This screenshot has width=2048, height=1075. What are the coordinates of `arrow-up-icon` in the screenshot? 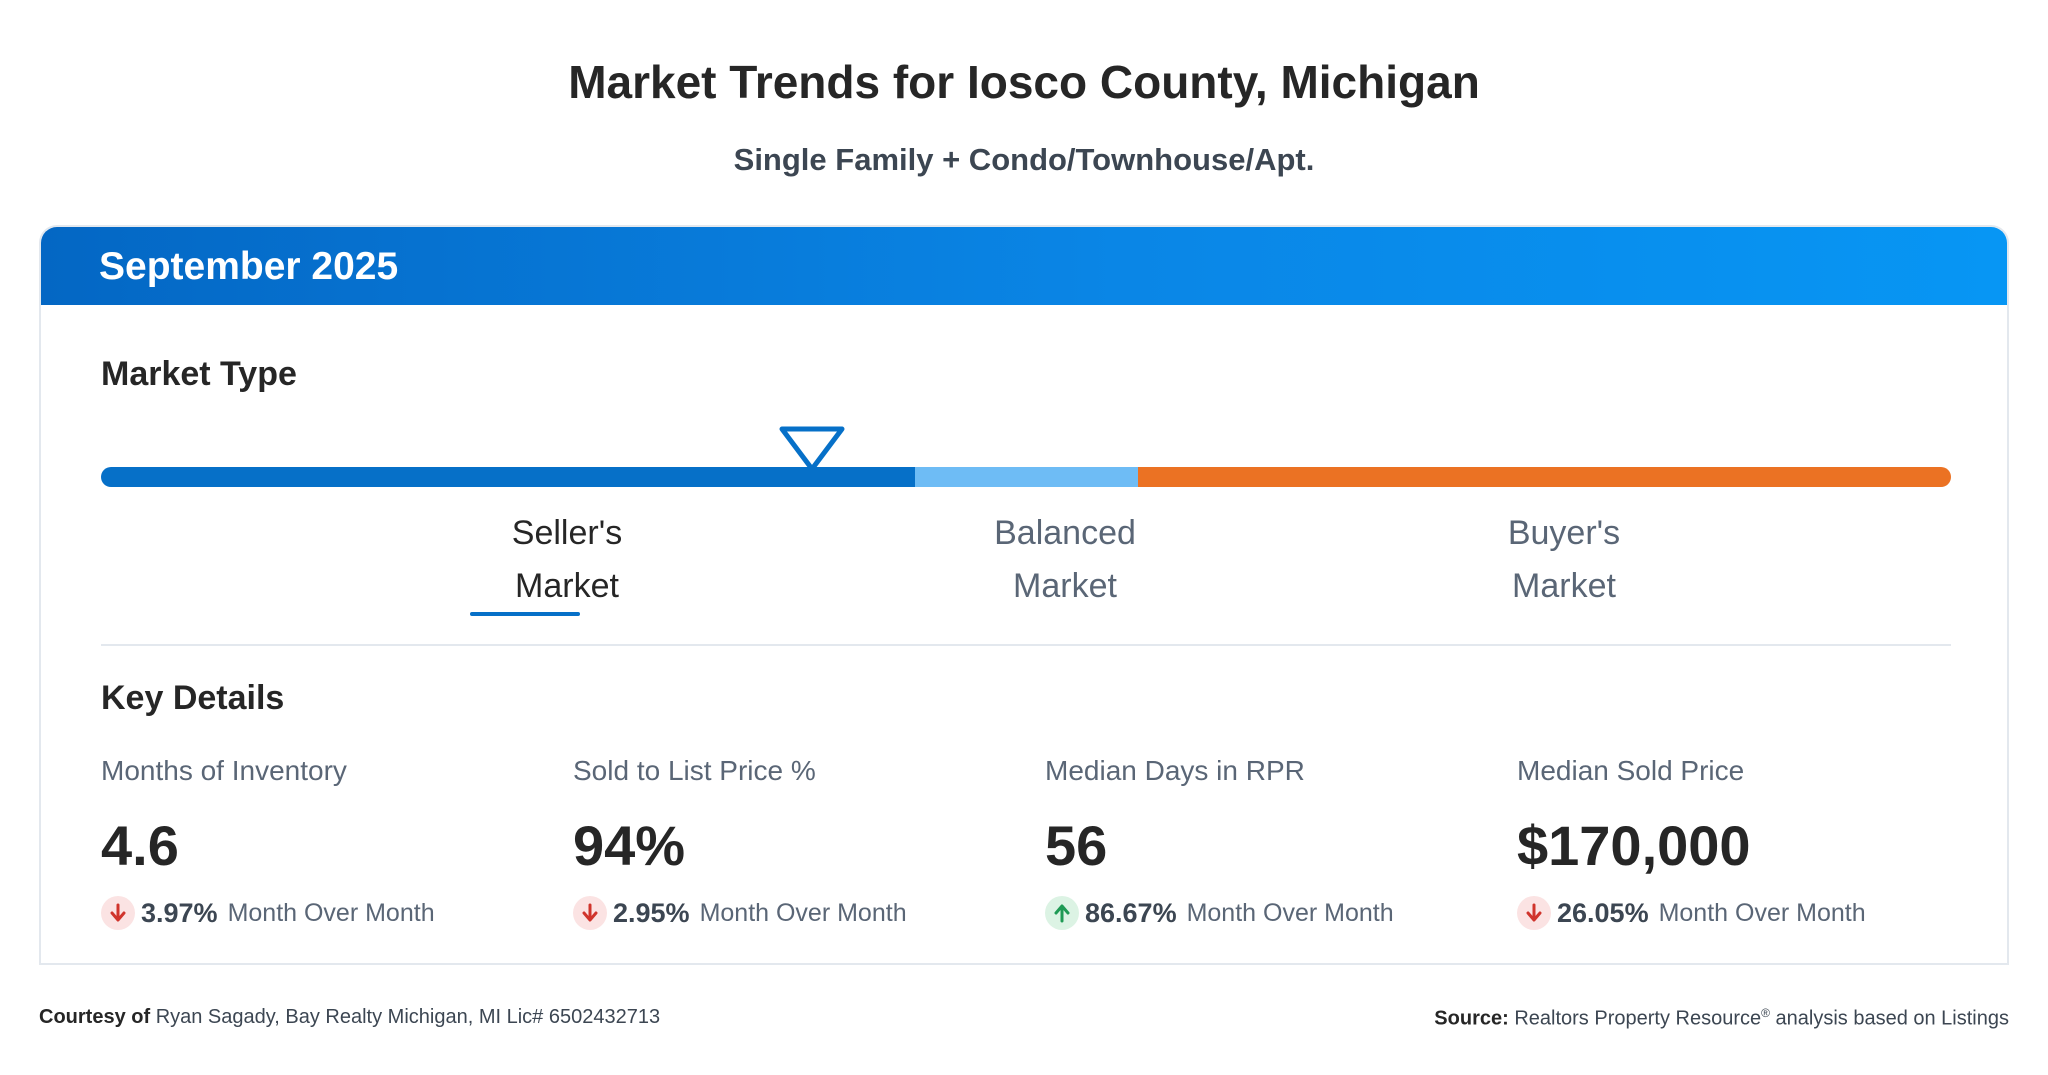 It's located at (1062, 913).